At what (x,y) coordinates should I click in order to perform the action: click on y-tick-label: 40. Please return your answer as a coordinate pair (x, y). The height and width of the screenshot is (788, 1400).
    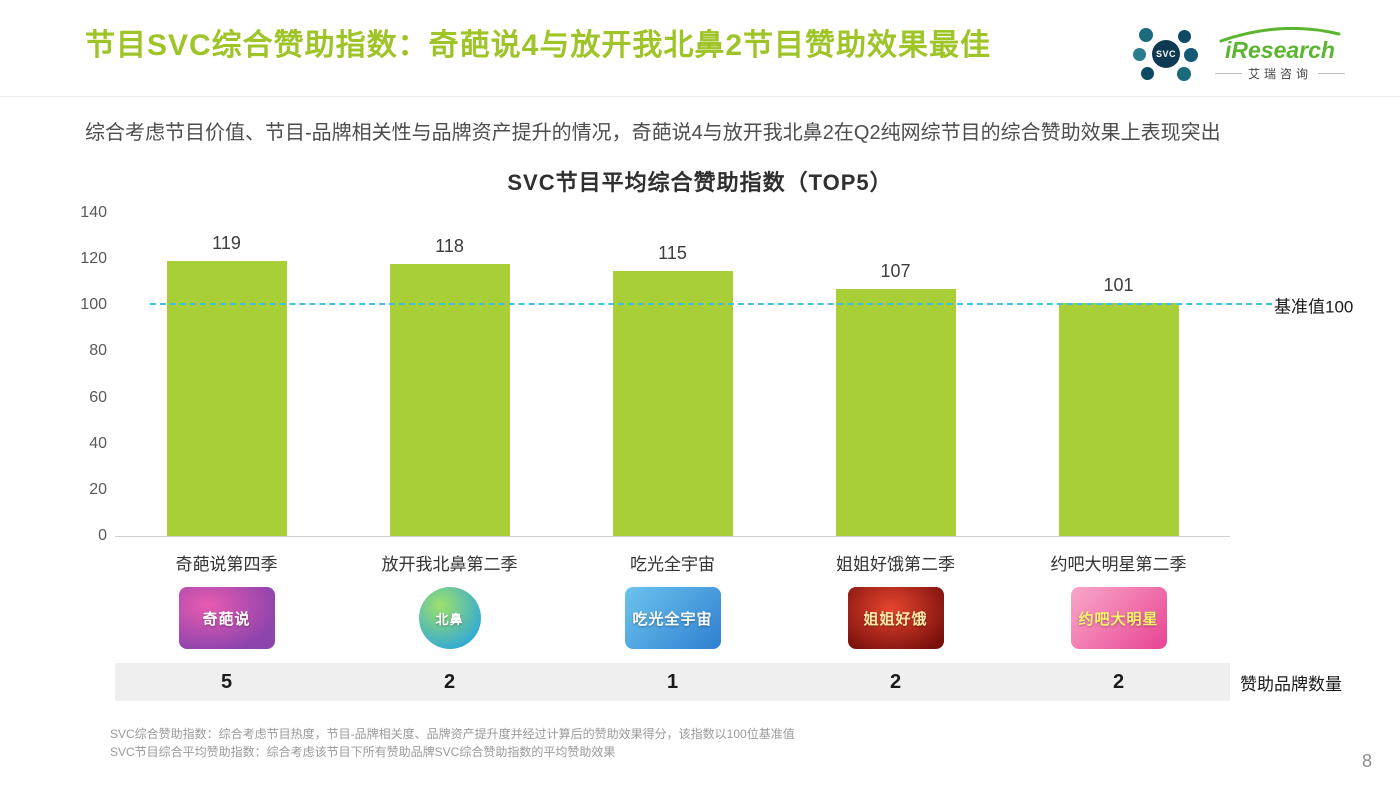
    Looking at the image, I should click on (98, 443).